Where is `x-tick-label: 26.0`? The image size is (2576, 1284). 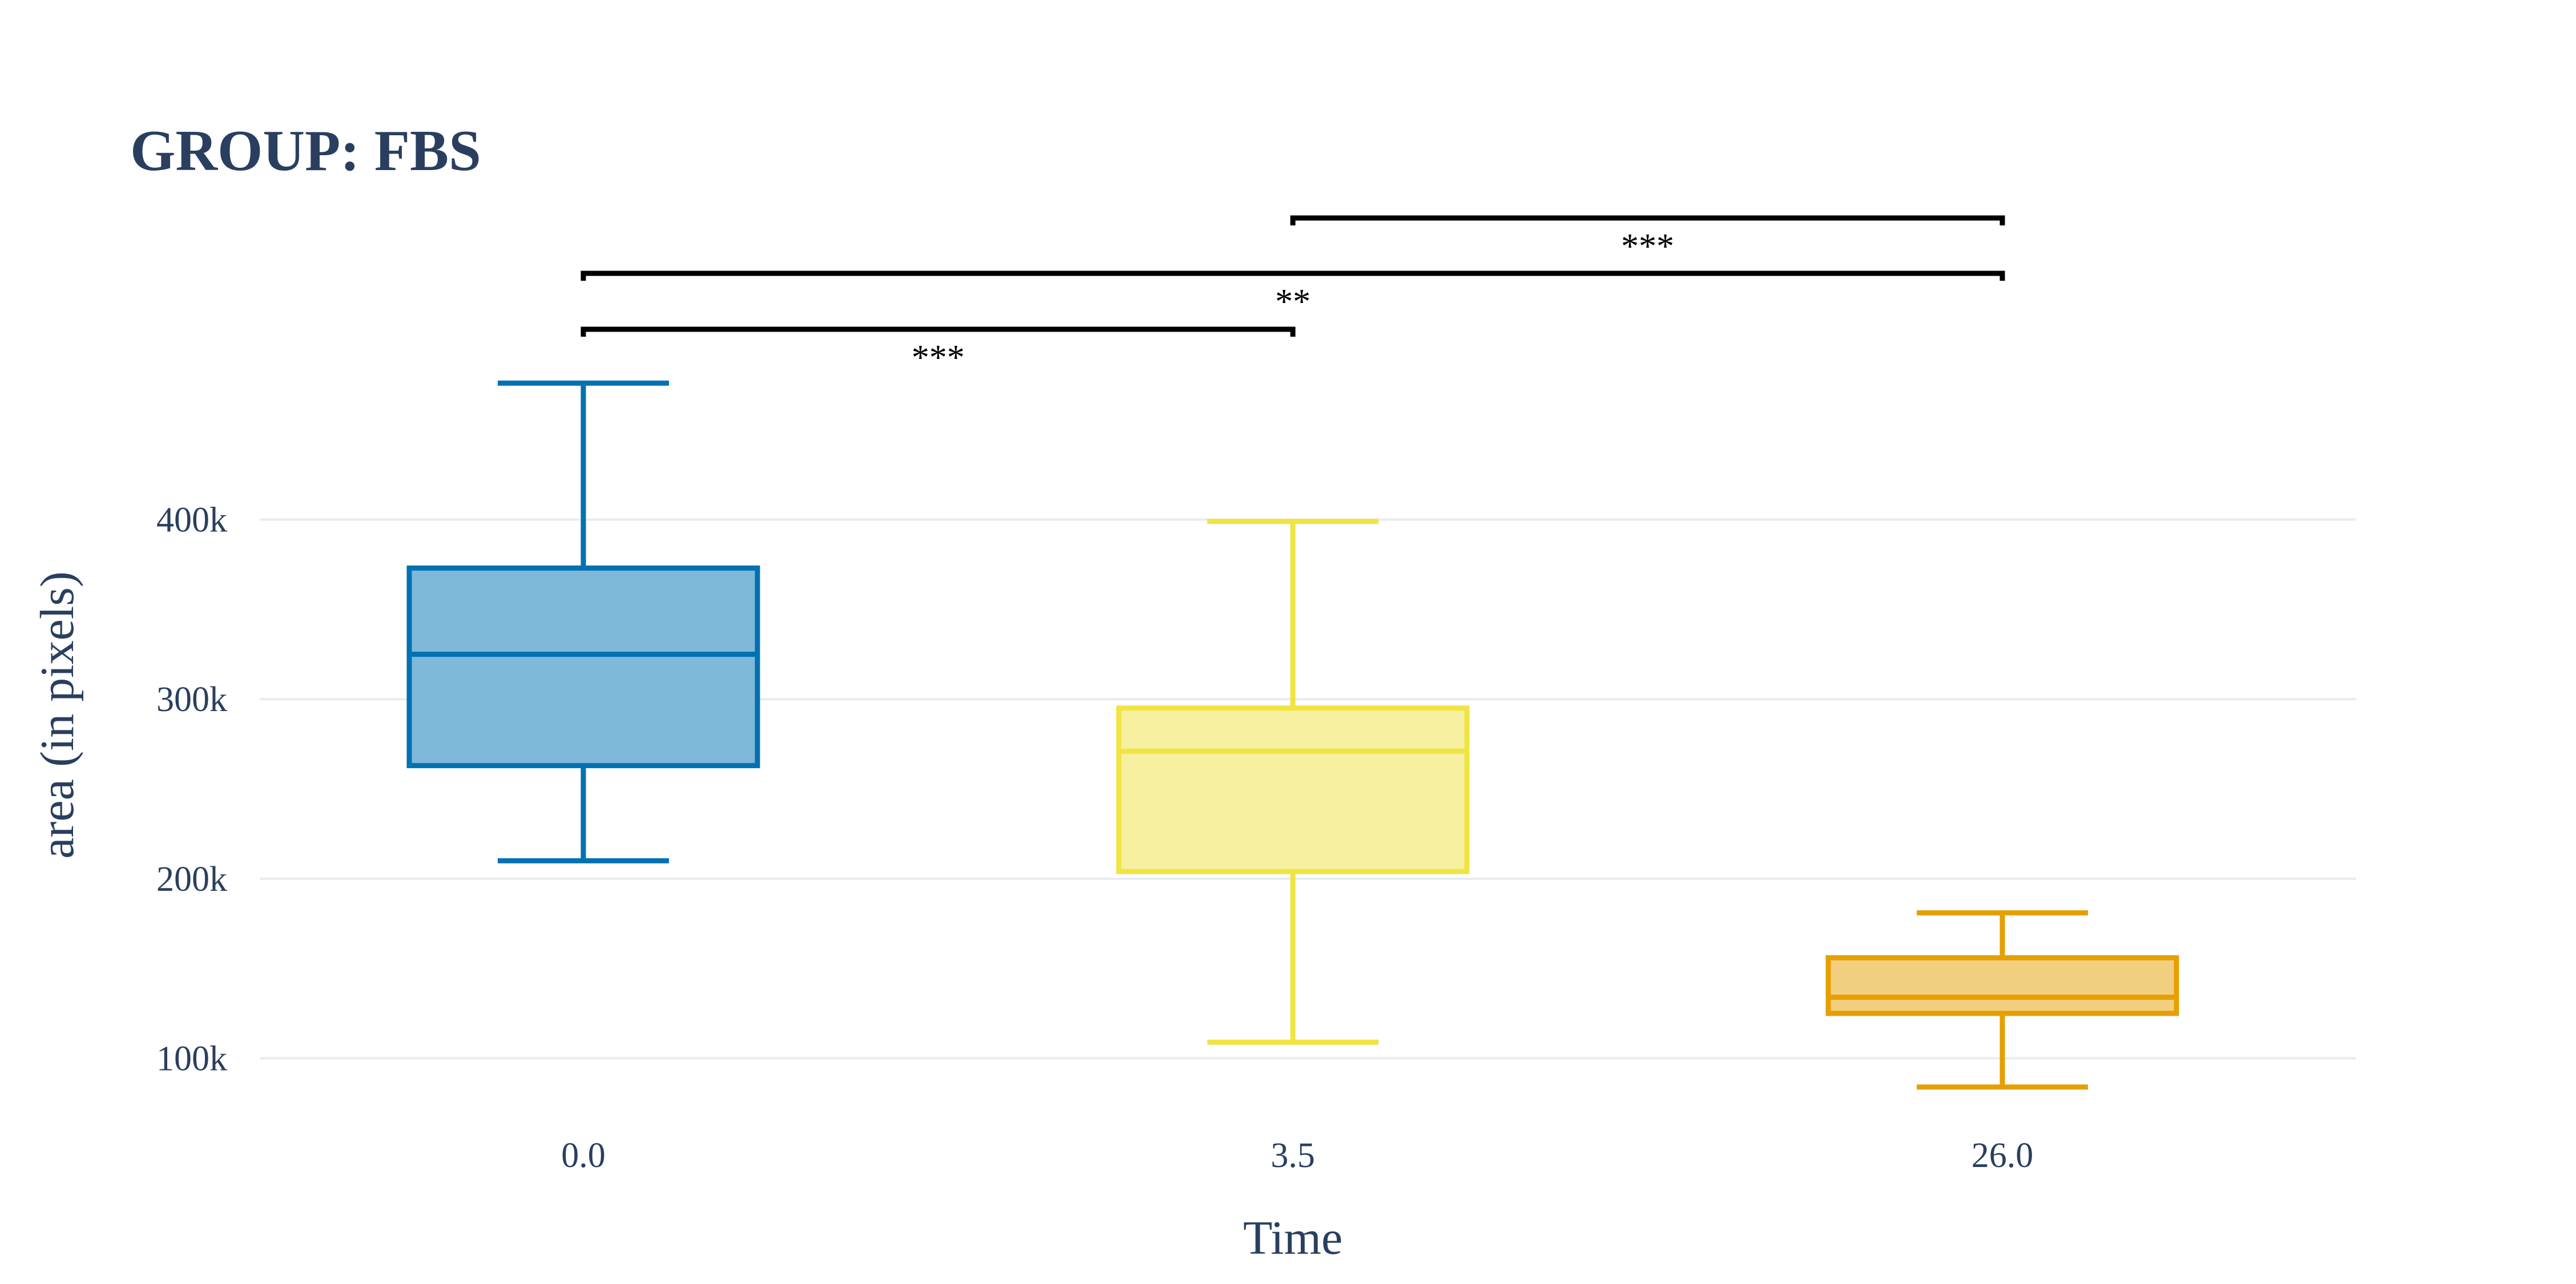 x-tick-label: 26.0 is located at coordinates (2003, 1155).